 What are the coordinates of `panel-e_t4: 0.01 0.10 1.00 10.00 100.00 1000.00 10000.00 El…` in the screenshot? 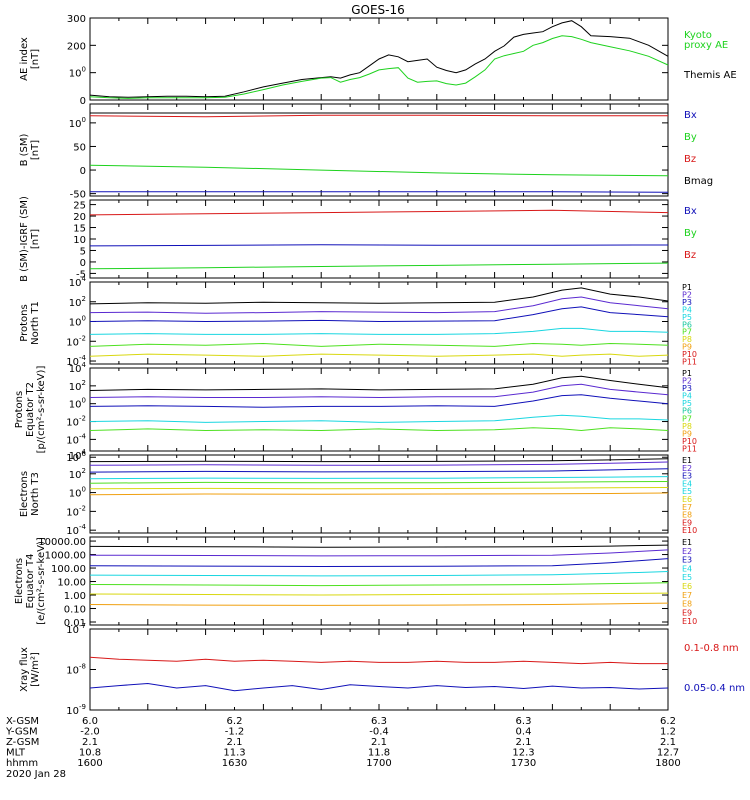 It's located at (355, 582).